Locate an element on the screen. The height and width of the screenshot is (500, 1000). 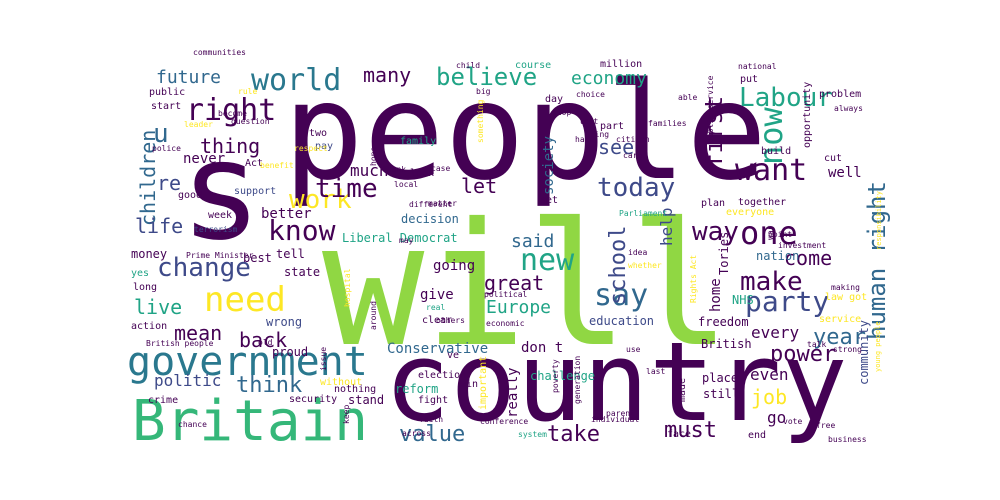
word: clear is located at coordinates (437, 320).